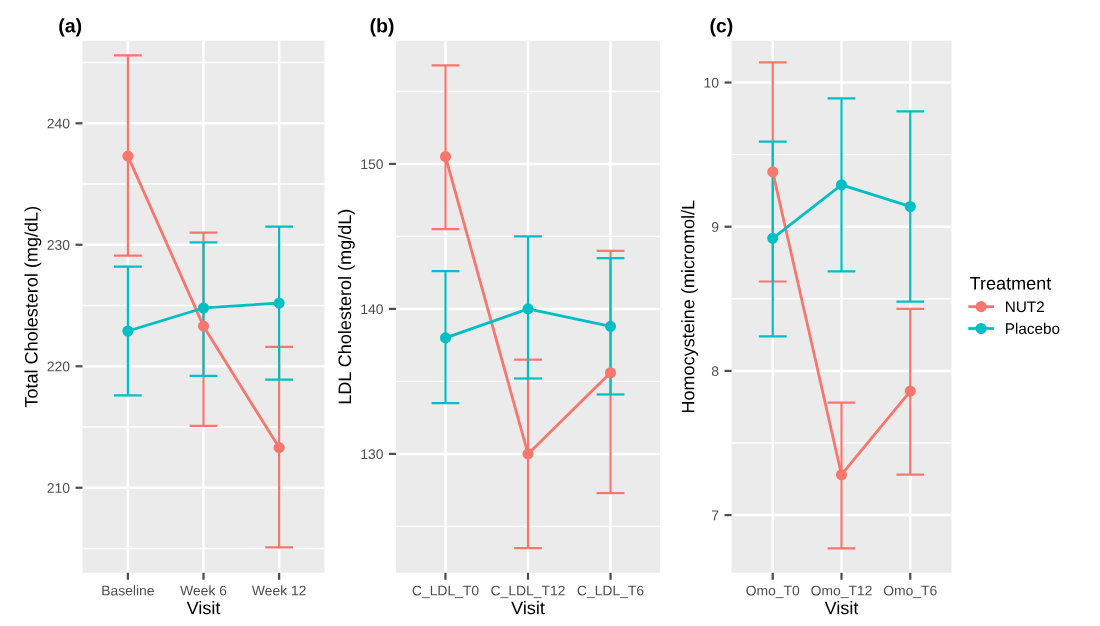 The height and width of the screenshot is (626, 1100). What do you see at coordinates (721, 27) in the screenshot?
I see `chart-title: (c)` at bounding box center [721, 27].